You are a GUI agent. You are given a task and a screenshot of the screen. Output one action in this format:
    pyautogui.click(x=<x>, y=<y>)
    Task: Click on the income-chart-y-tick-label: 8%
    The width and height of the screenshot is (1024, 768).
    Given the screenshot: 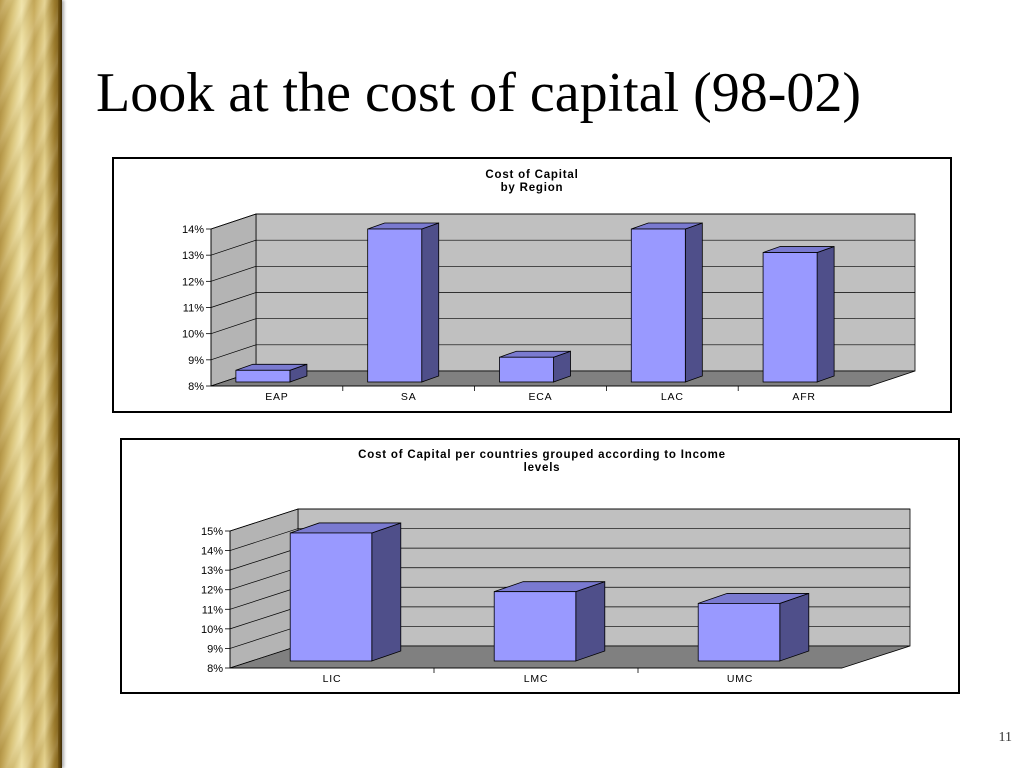 What is the action you would take?
    pyautogui.click(x=215, y=669)
    